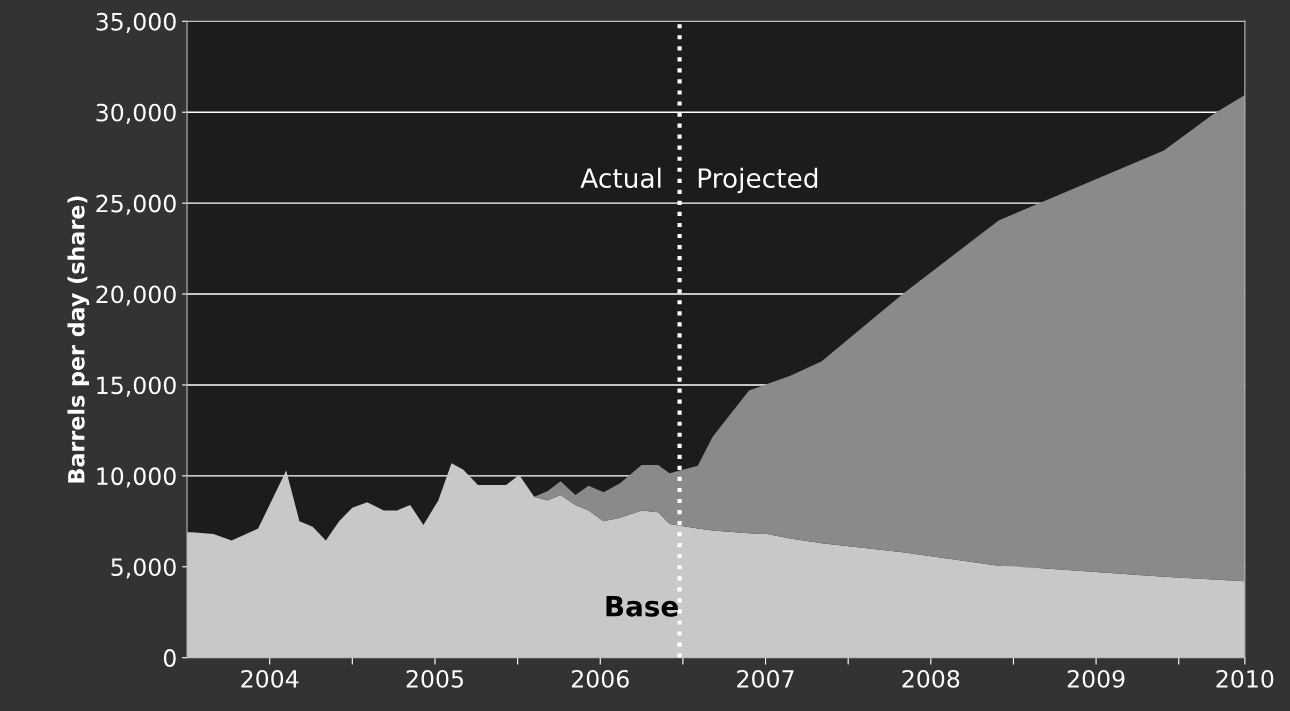 The width and height of the screenshot is (1290, 711). What do you see at coordinates (931, 678) in the screenshot?
I see `x-tick-label: 2008` at bounding box center [931, 678].